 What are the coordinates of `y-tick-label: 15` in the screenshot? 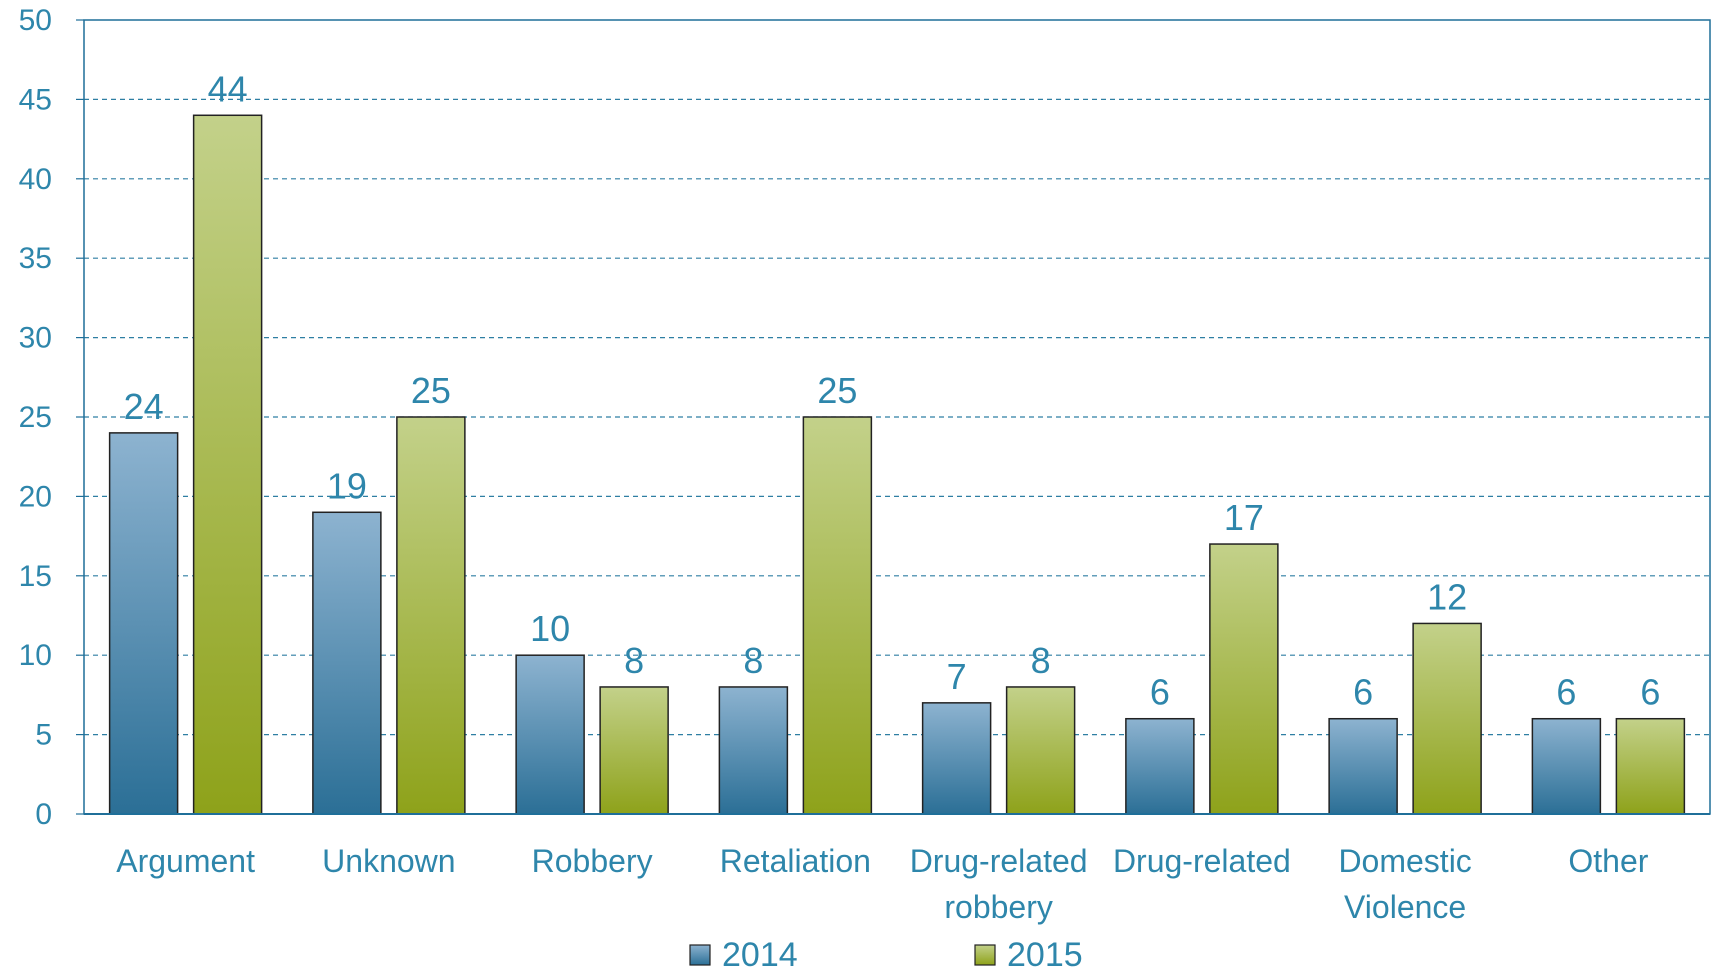 It's located at (35, 576).